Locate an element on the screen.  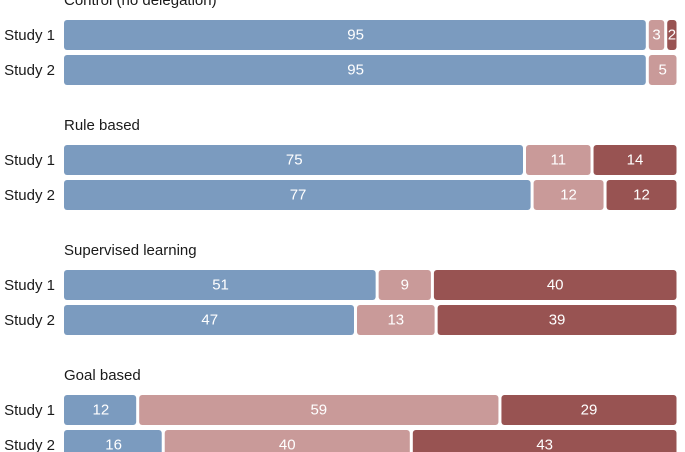
data-label: 39 is located at coordinates (557, 320).